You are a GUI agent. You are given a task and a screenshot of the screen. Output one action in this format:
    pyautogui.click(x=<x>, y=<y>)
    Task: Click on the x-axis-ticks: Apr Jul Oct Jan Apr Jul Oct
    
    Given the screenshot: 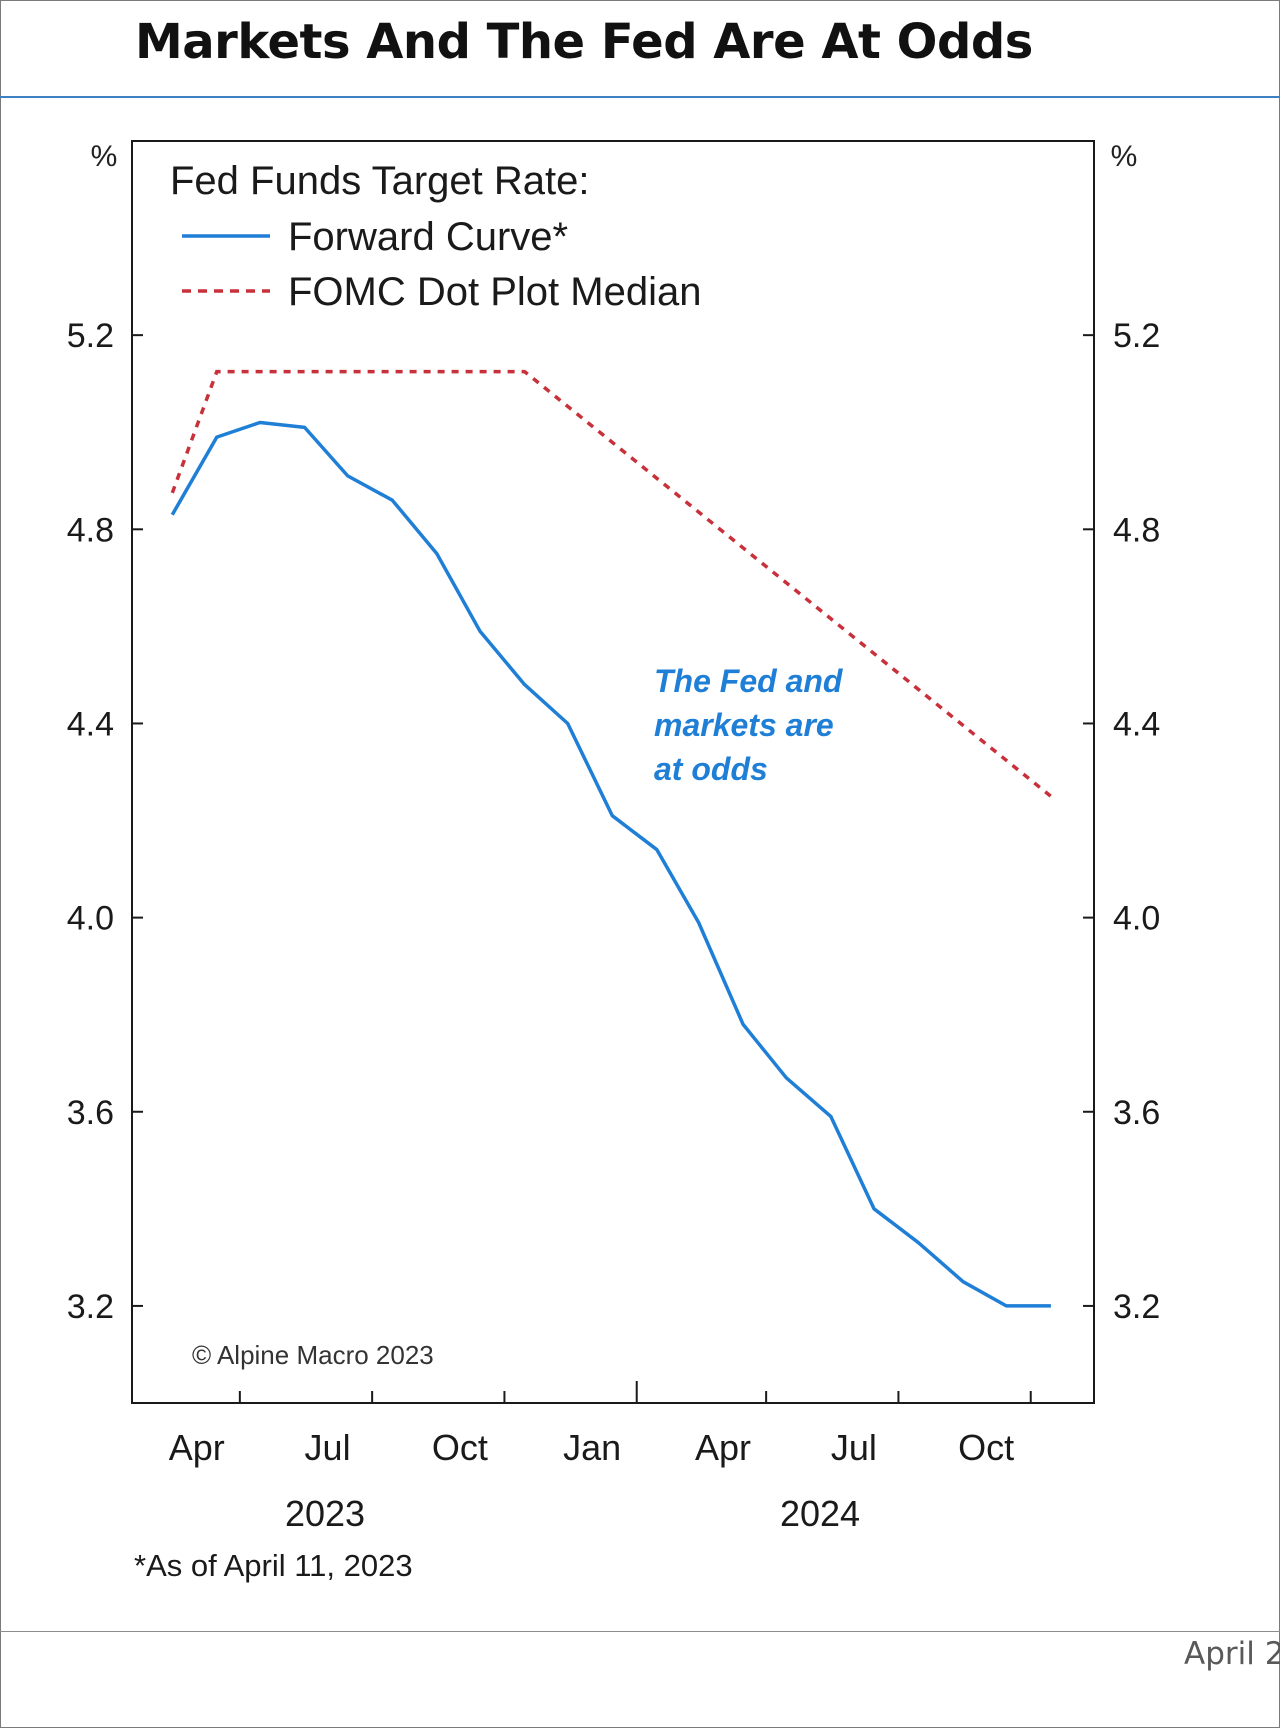 What is the action you would take?
    pyautogui.click(x=600, y=1424)
    